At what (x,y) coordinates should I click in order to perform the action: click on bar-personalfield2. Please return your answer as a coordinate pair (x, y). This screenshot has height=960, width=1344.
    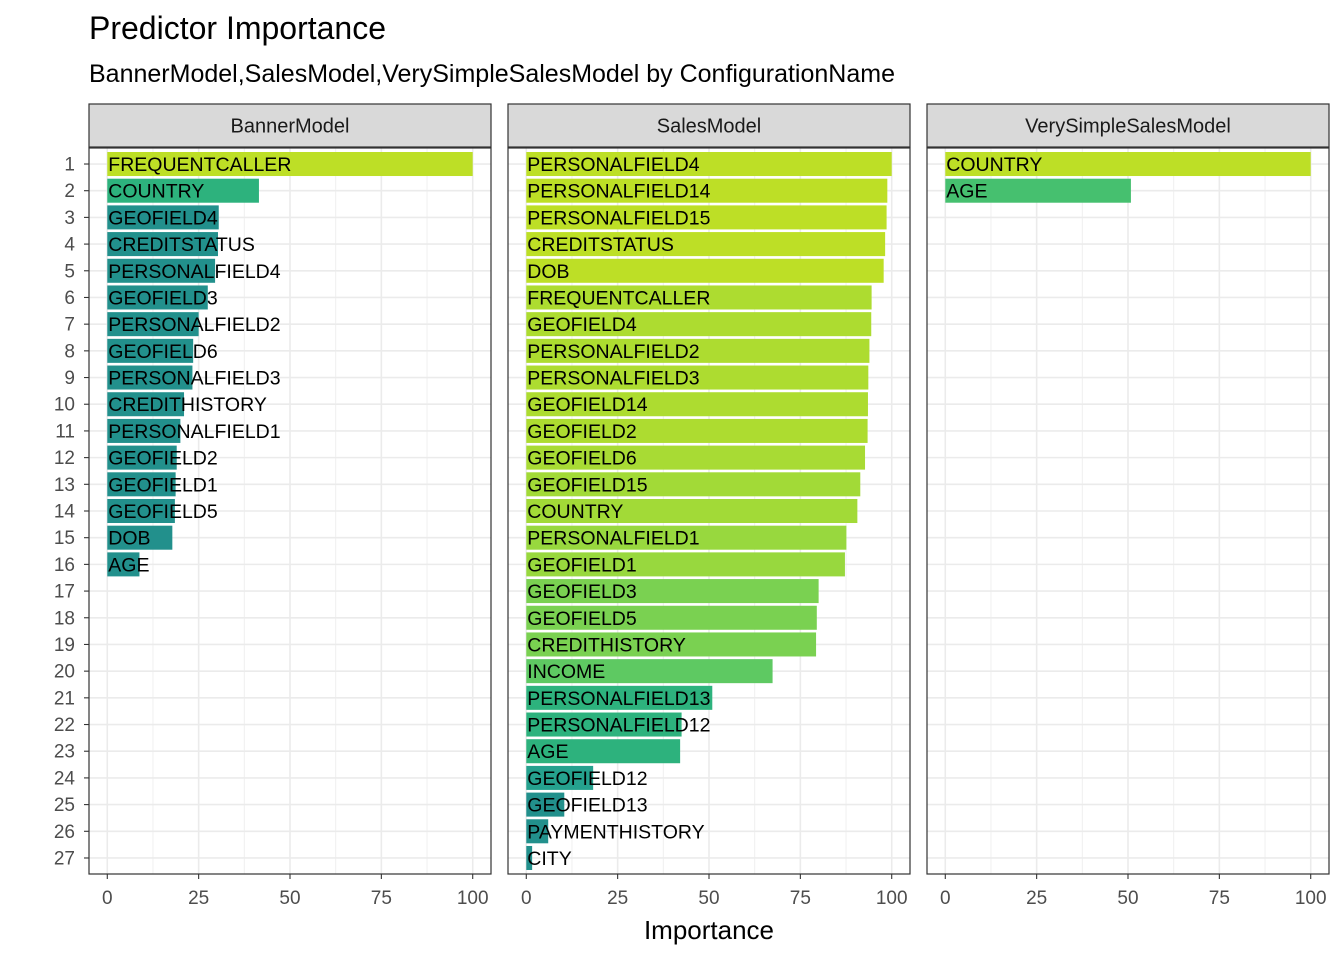
    Looking at the image, I should click on (153, 324).